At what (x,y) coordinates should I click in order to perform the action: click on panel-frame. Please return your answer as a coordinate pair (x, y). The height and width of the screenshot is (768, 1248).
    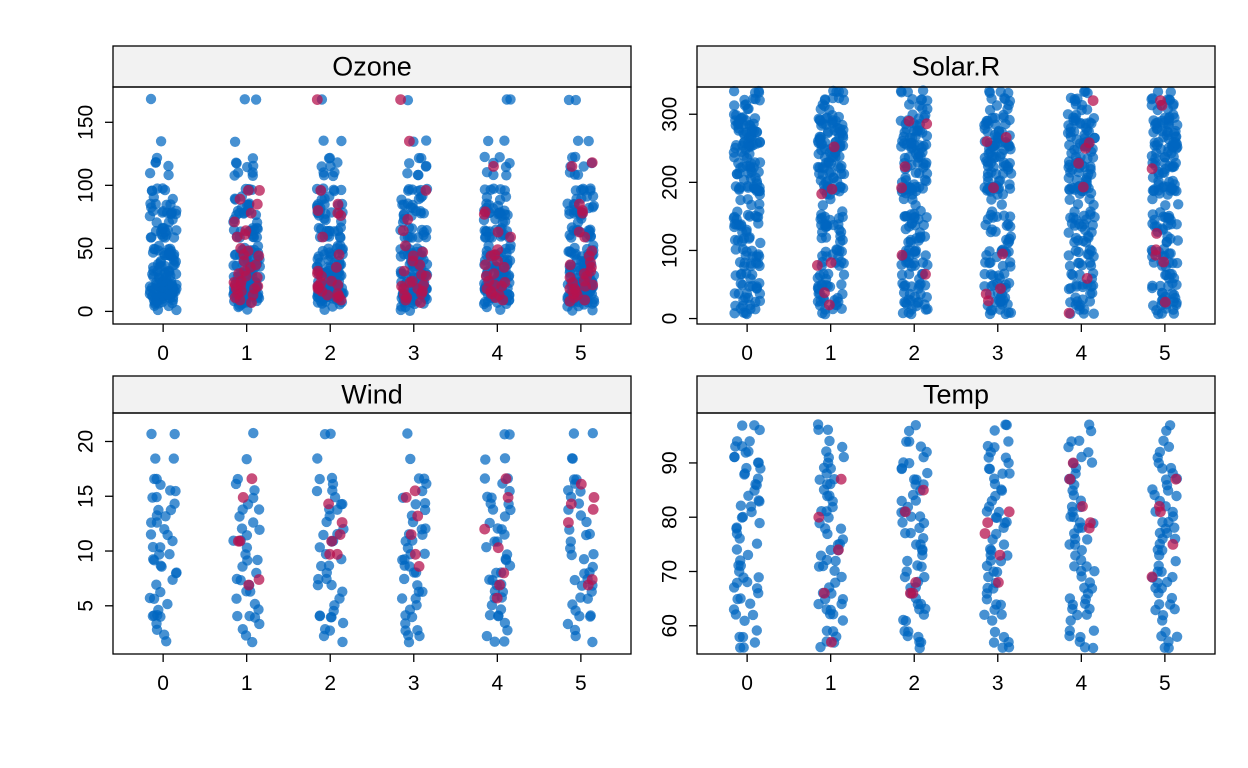
    Looking at the image, I should click on (956, 533).